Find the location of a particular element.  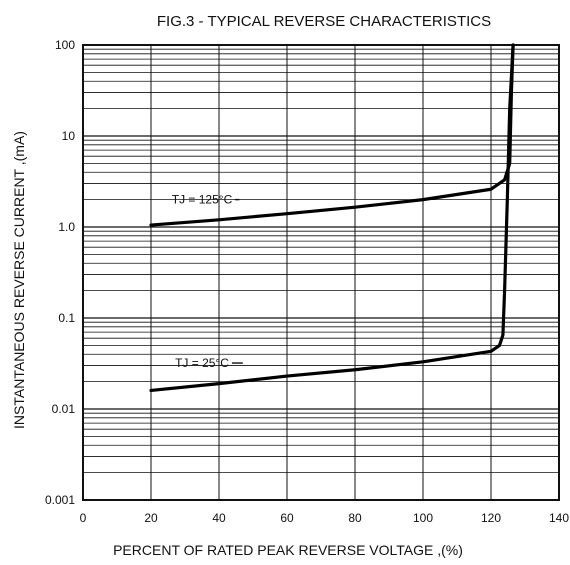

y-tick-label: 10 is located at coordinates (69, 136).